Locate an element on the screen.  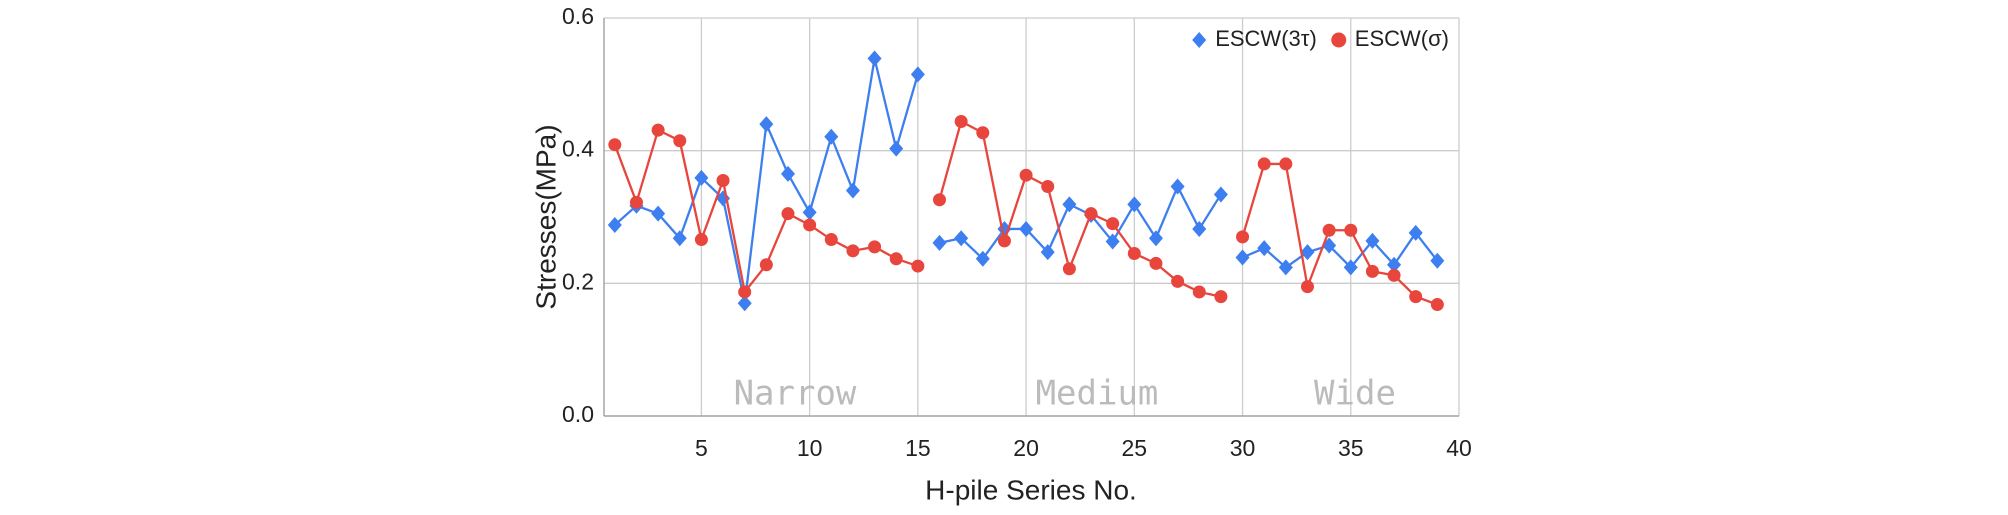
x-tick-label: 15 is located at coordinates (918, 448).